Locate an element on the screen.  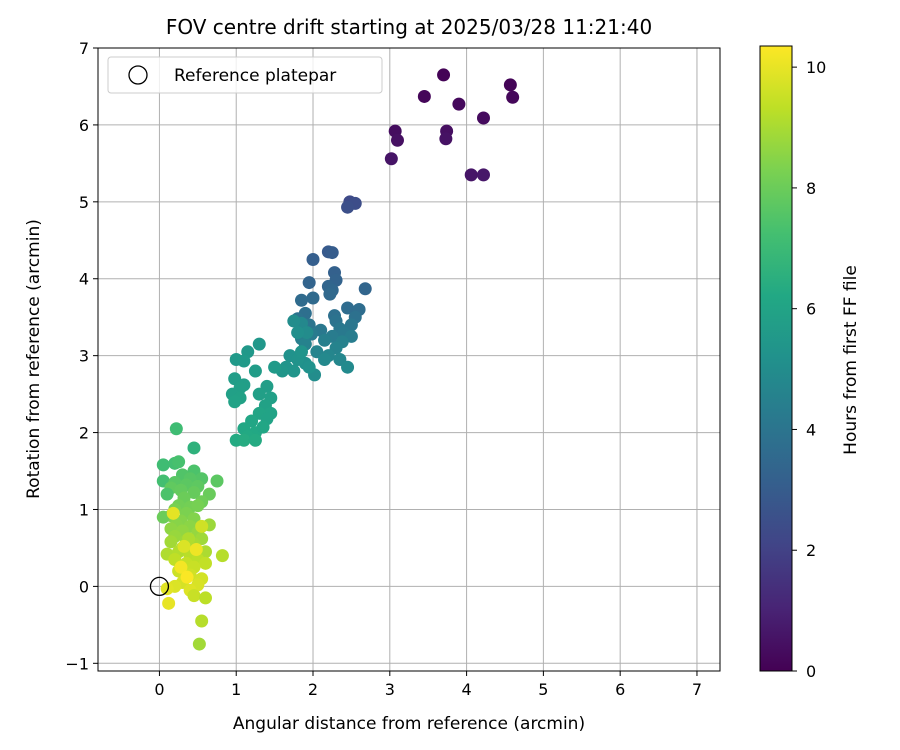
colorbar-tick-label: 6 is located at coordinates (811, 309).